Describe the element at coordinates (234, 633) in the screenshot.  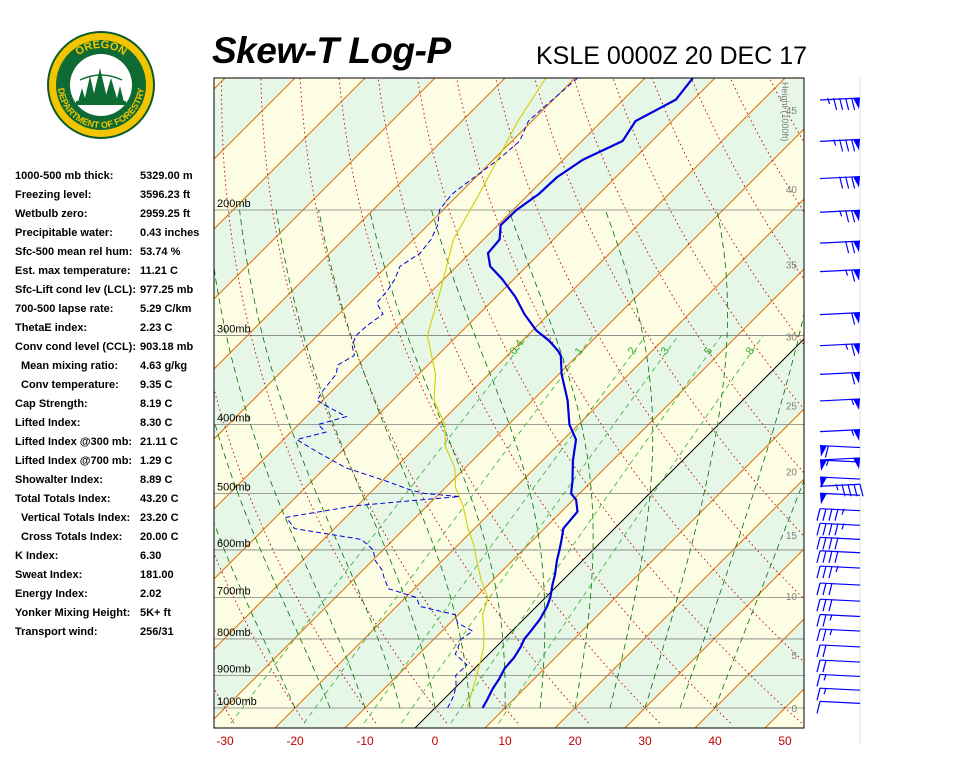
I see `pressure-label: 800mb` at that location.